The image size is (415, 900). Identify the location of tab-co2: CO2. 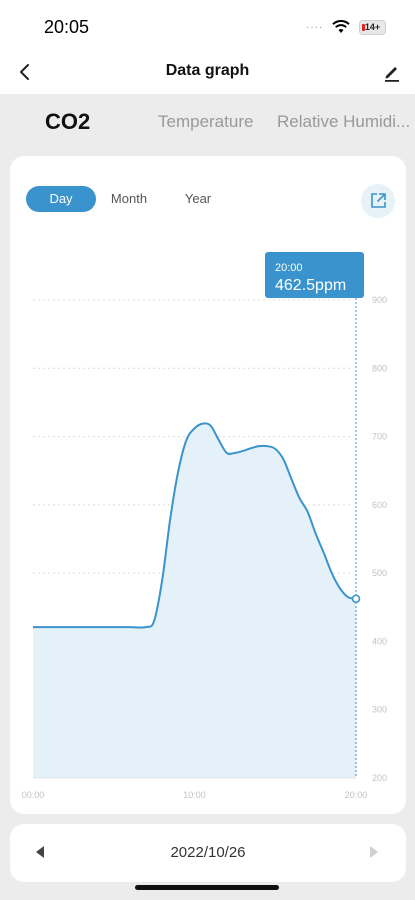
(68, 121).